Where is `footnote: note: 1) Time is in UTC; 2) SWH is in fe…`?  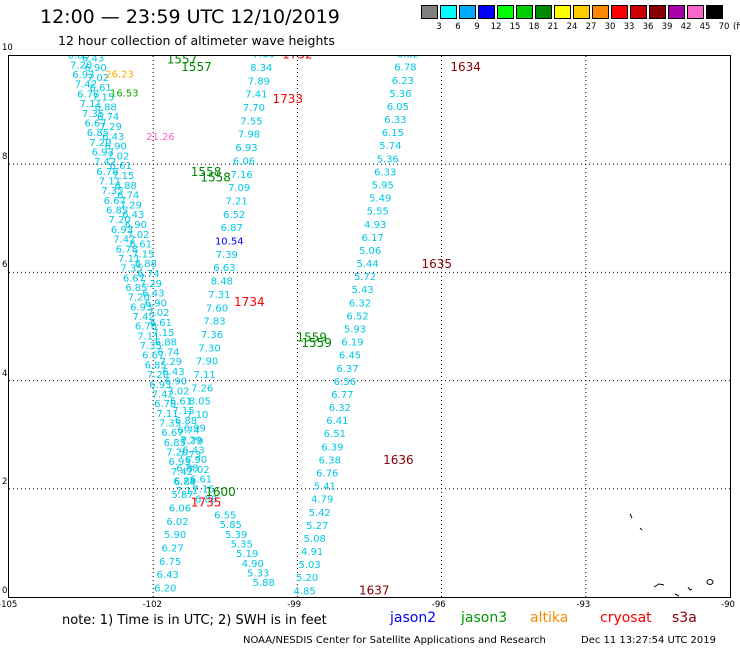 footnote: note: 1) Time is in UTC; 2) SWH is in fe… is located at coordinates (194, 620).